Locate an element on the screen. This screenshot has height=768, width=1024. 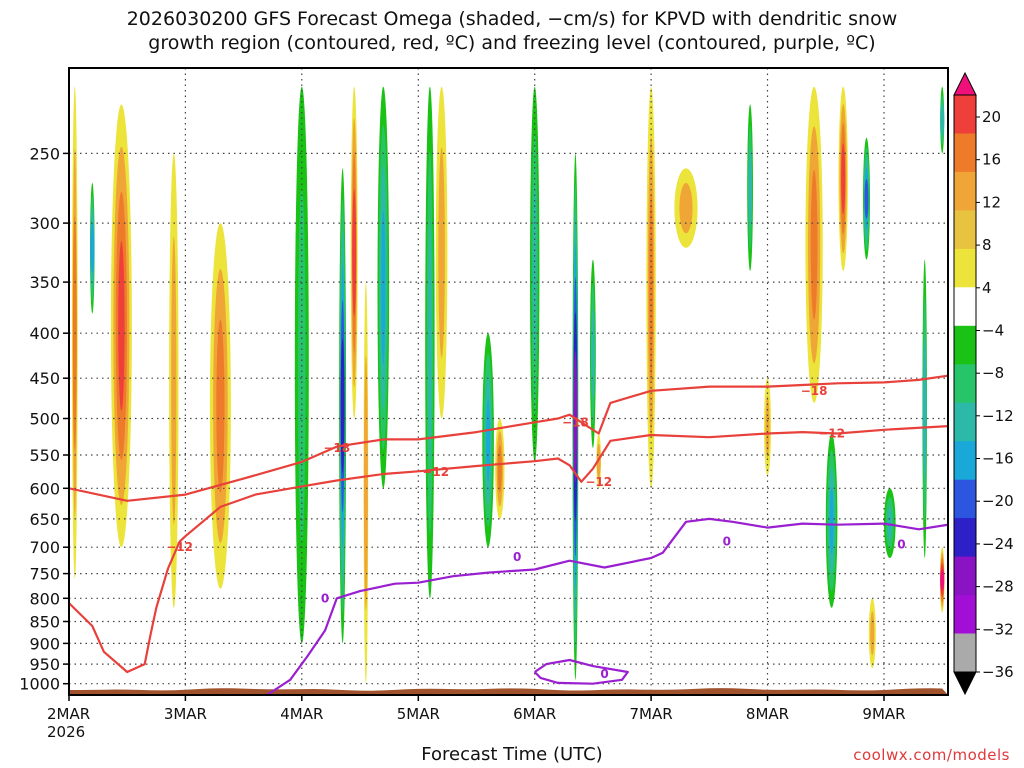
x-tick-label-9MAR: 9MAR is located at coordinates (883, 714).